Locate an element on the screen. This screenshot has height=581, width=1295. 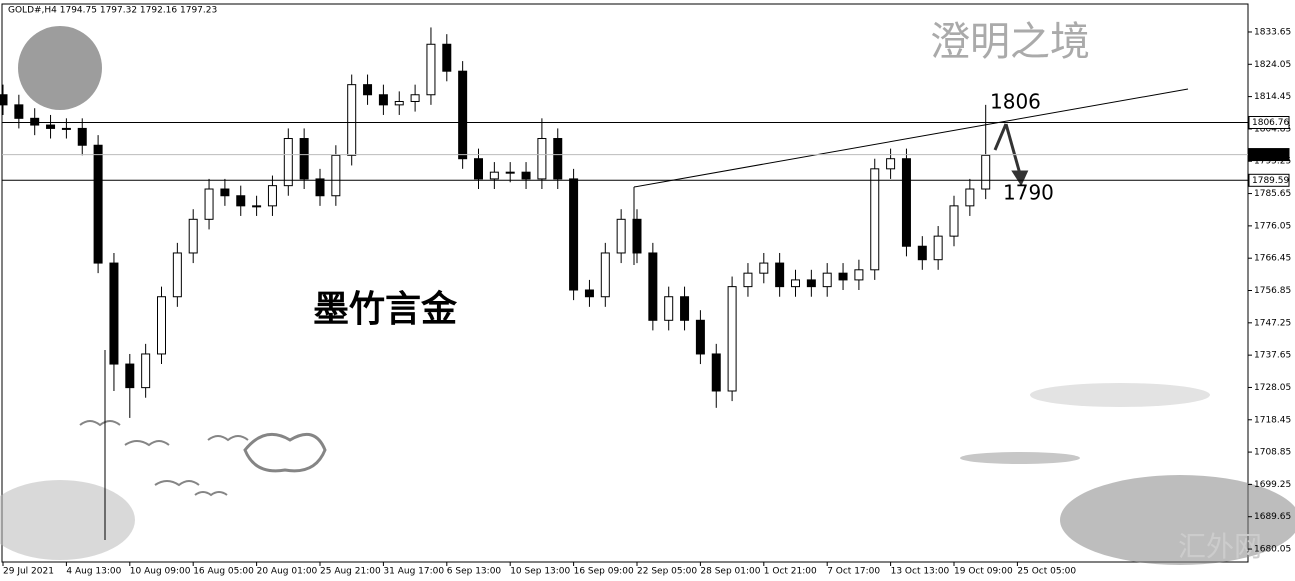
y-tick-label: 1708.85 is located at coordinates (1272, 453).